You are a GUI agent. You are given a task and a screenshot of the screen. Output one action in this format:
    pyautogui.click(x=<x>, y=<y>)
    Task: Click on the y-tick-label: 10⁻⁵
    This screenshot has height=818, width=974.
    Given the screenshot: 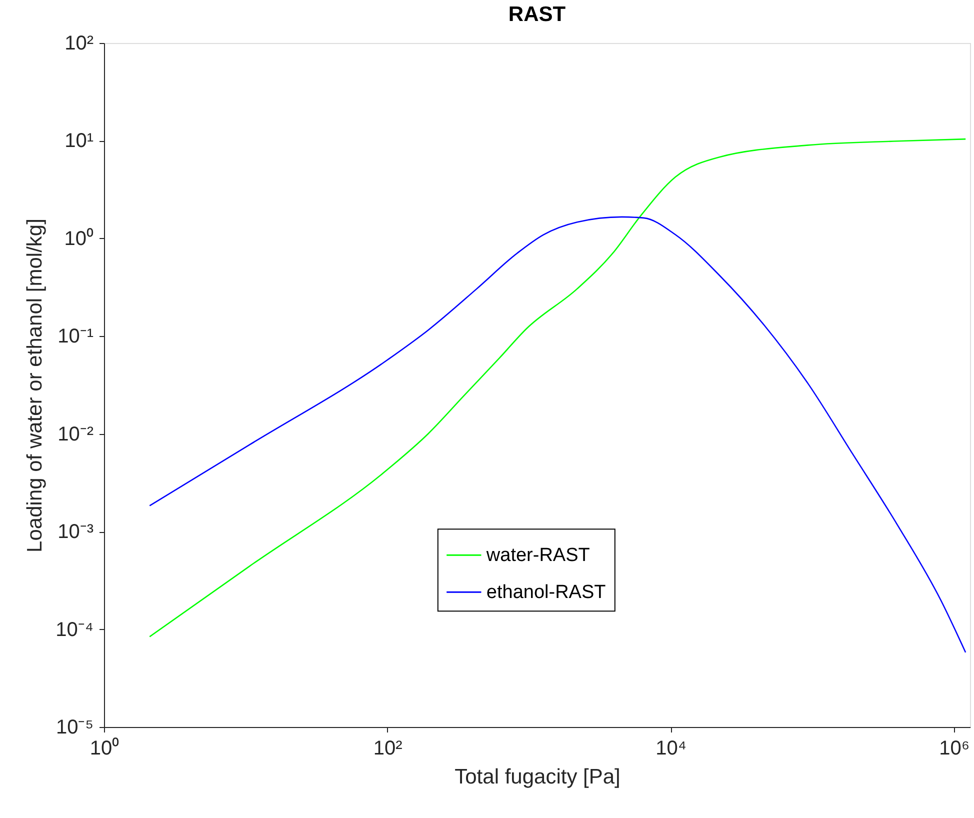 What is the action you would take?
    pyautogui.click(x=75, y=727)
    